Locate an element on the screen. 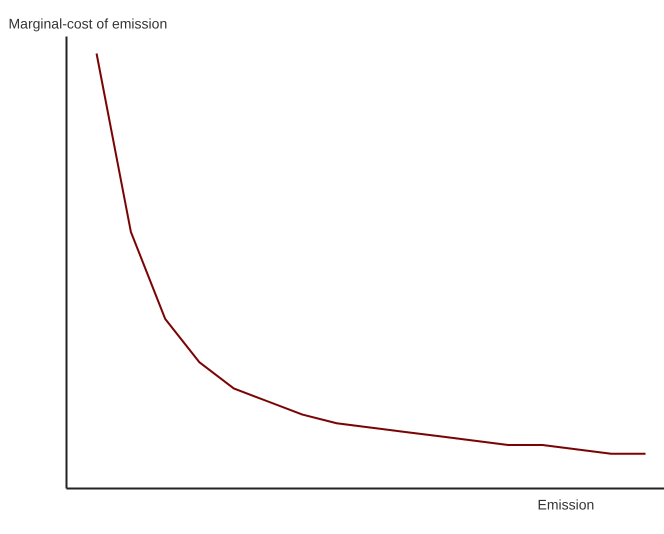 The image size is (664, 534). x-axis-title: Emission is located at coordinates (566, 504).